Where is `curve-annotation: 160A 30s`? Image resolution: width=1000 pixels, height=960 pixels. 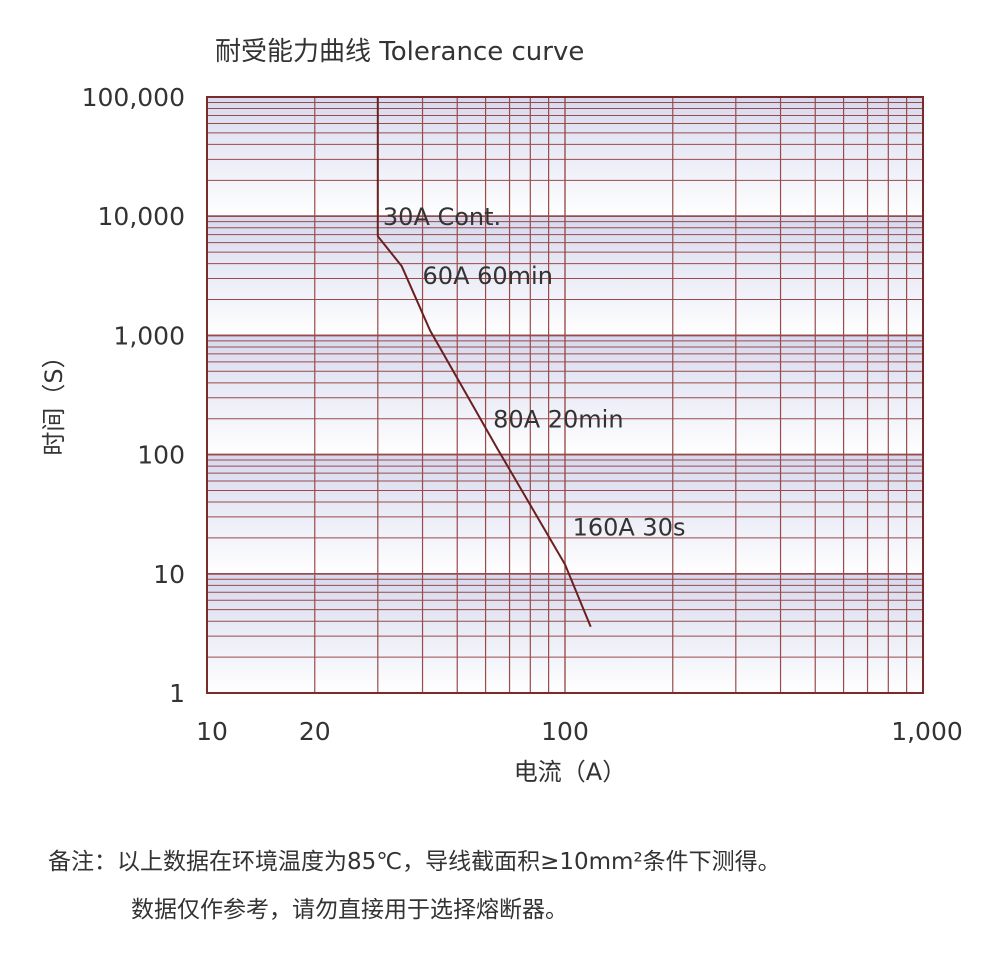 curve-annotation: 160A 30s is located at coordinates (629, 527).